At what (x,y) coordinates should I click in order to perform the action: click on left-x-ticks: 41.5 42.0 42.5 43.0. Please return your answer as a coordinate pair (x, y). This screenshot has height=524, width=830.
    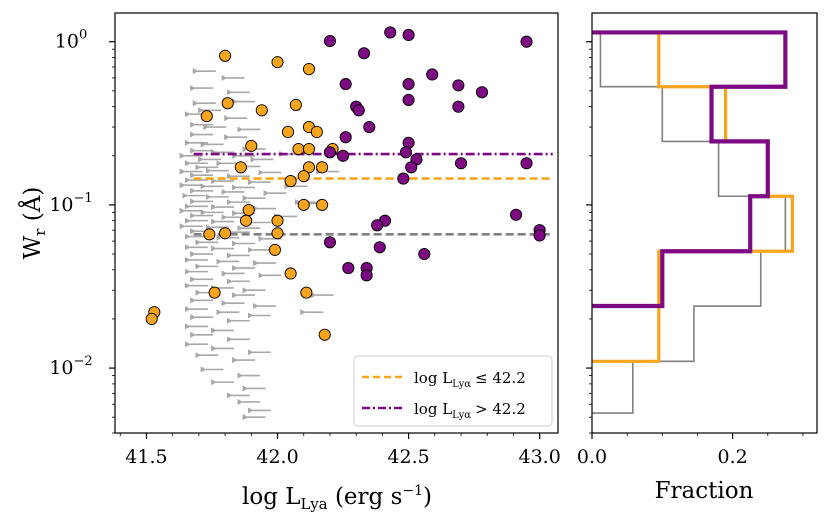
    Looking at the image, I should click on (340, 450).